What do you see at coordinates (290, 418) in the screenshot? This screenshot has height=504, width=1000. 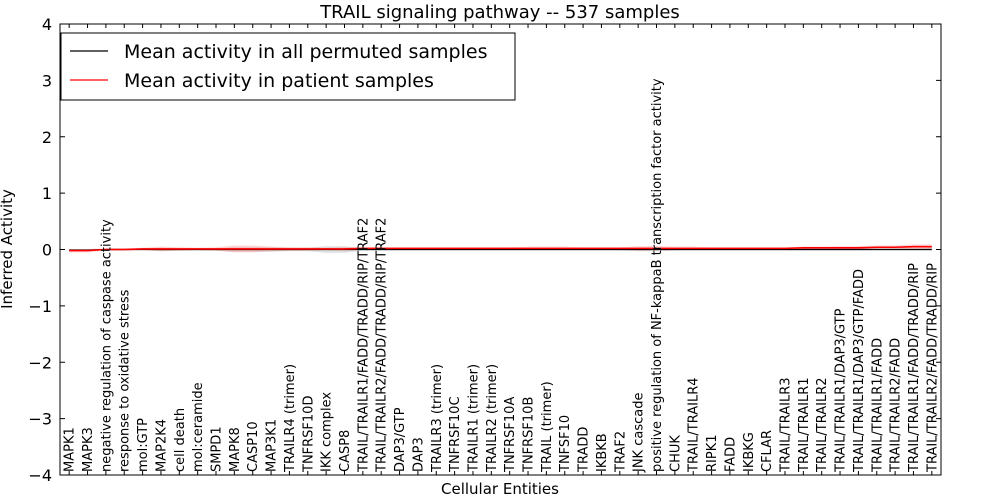 I see `x-tick-label-12: TRAILR4 (trimer)` at bounding box center [290, 418].